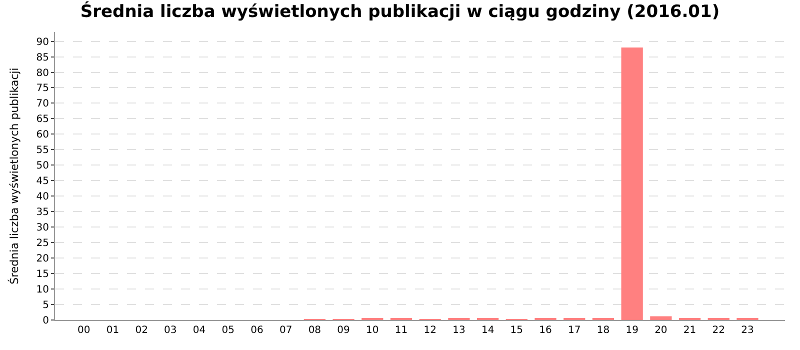 The height and width of the screenshot is (350, 800). What do you see at coordinates (42, 42) in the screenshot?
I see `y-tick-label: 90` at bounding box center [42, 42].